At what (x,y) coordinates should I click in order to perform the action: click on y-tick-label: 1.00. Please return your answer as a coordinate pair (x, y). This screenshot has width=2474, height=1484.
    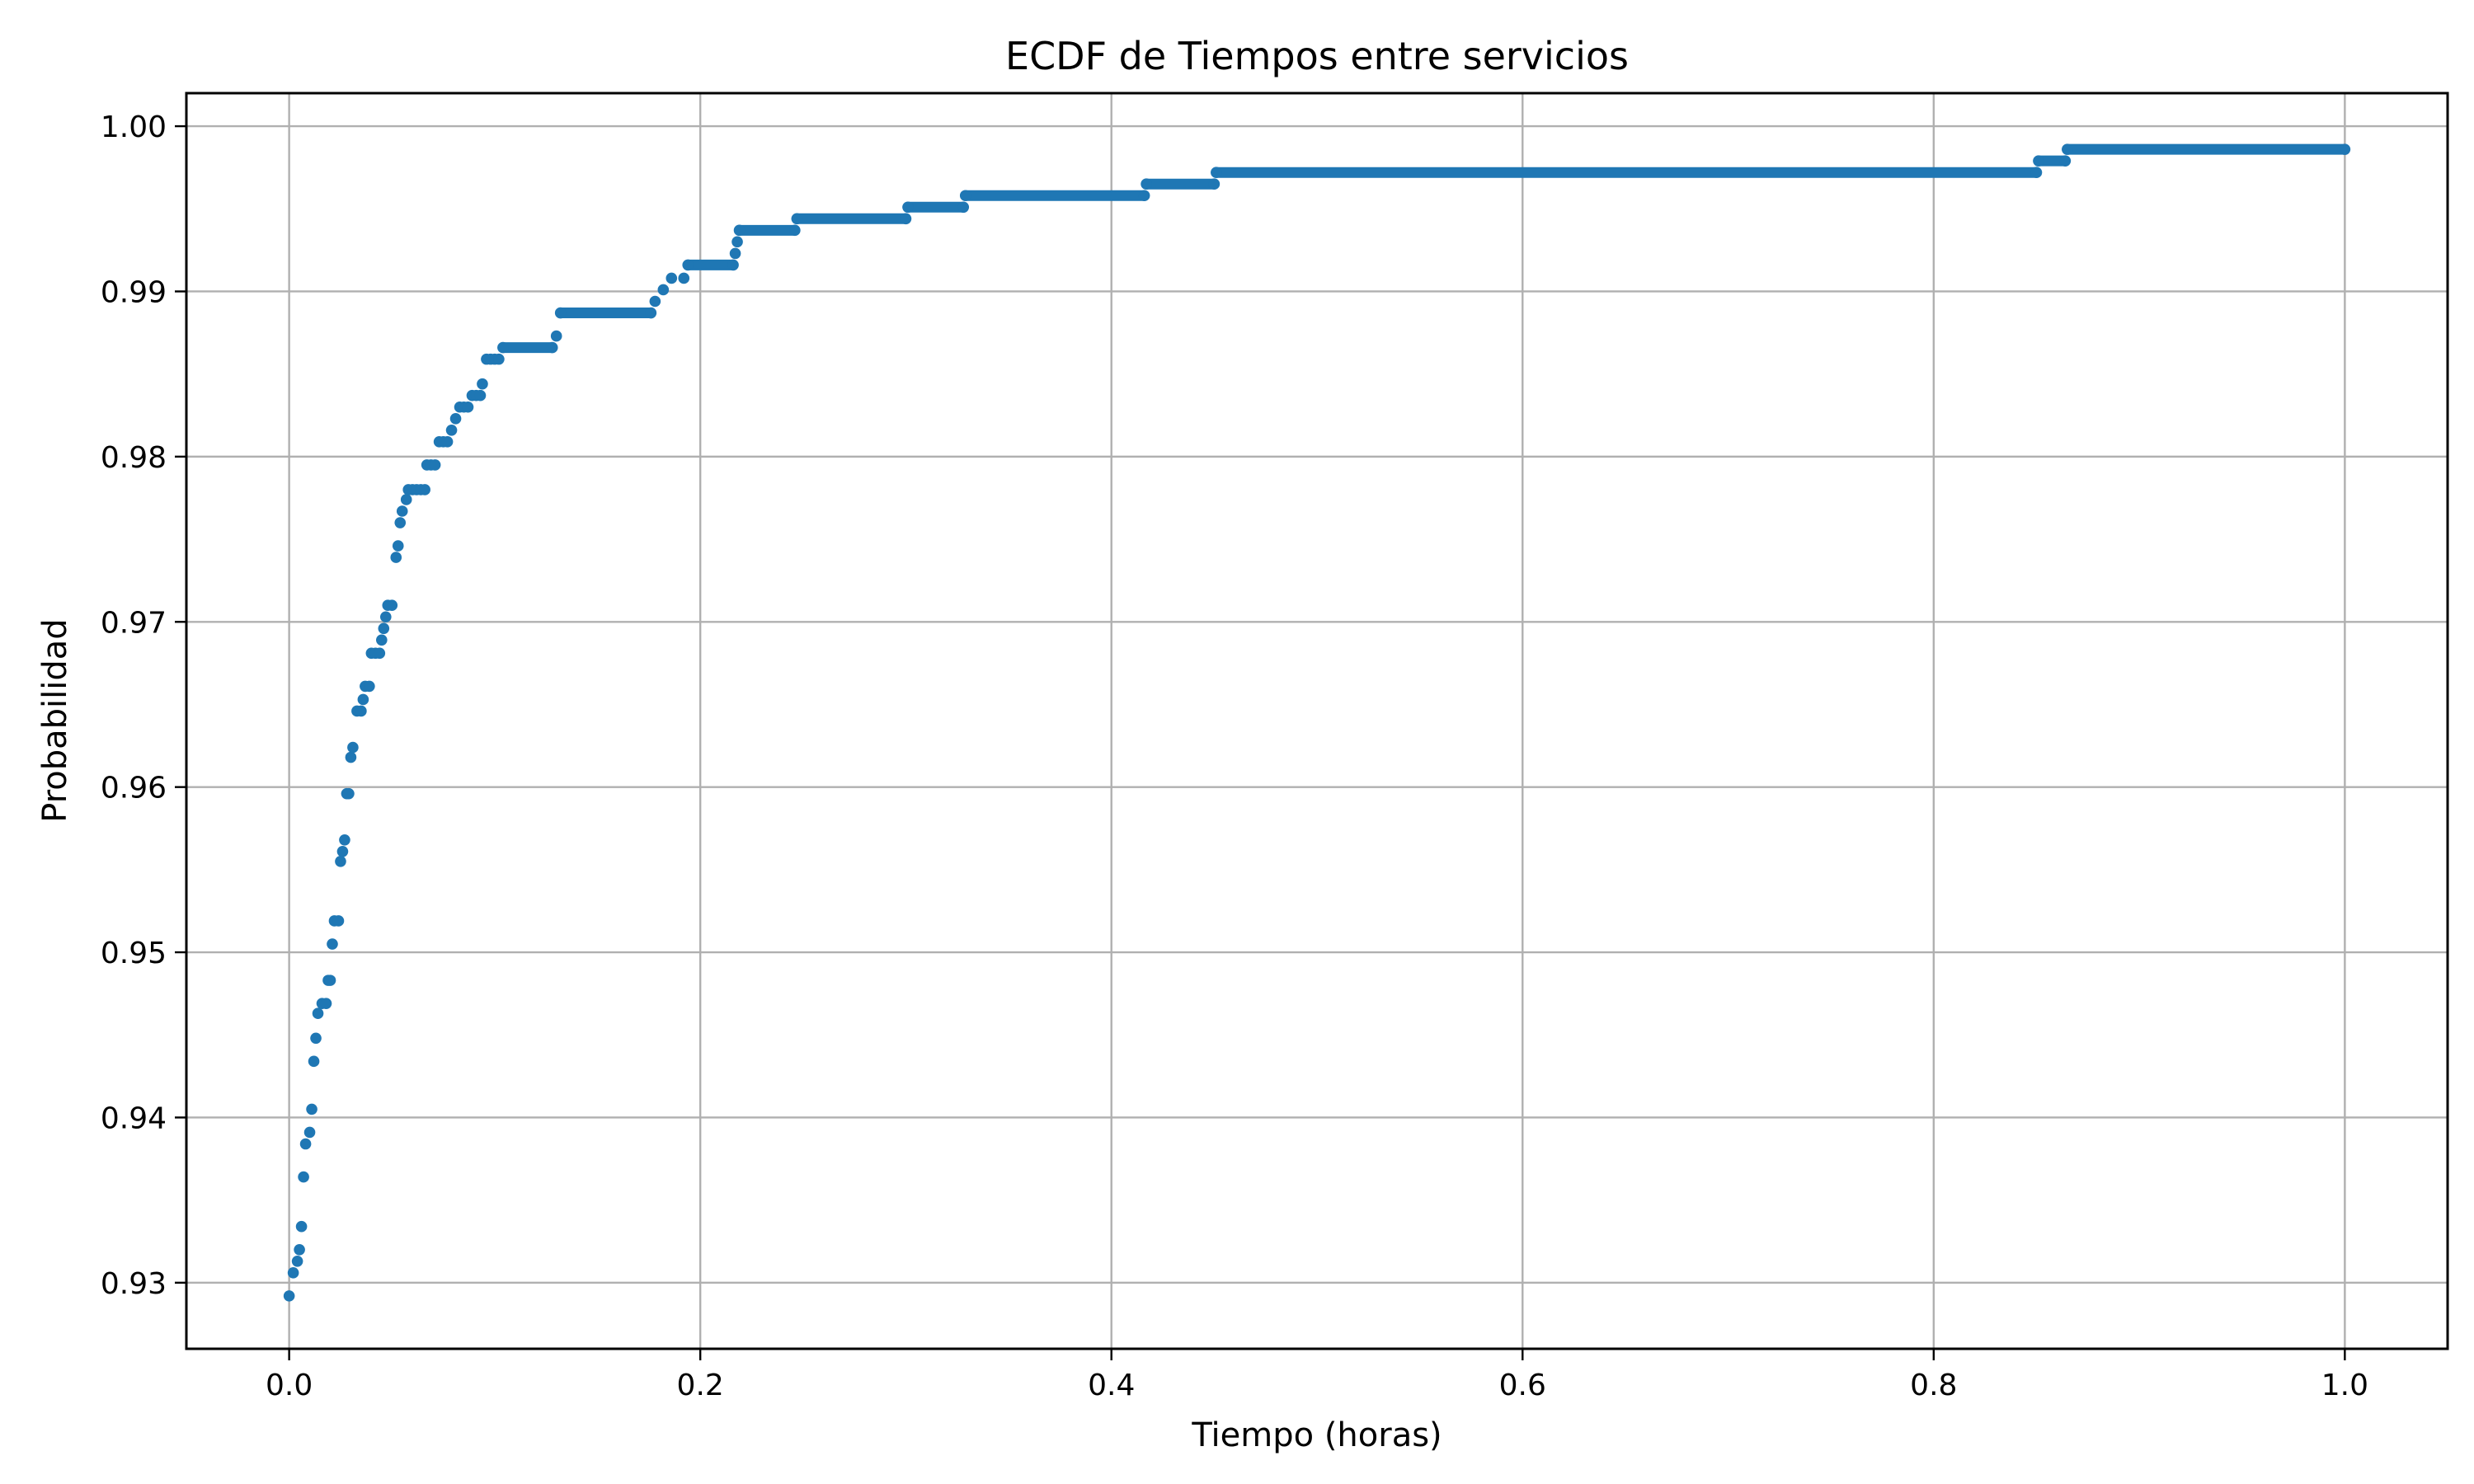
    Looking at the image, I should click on (134, 127).